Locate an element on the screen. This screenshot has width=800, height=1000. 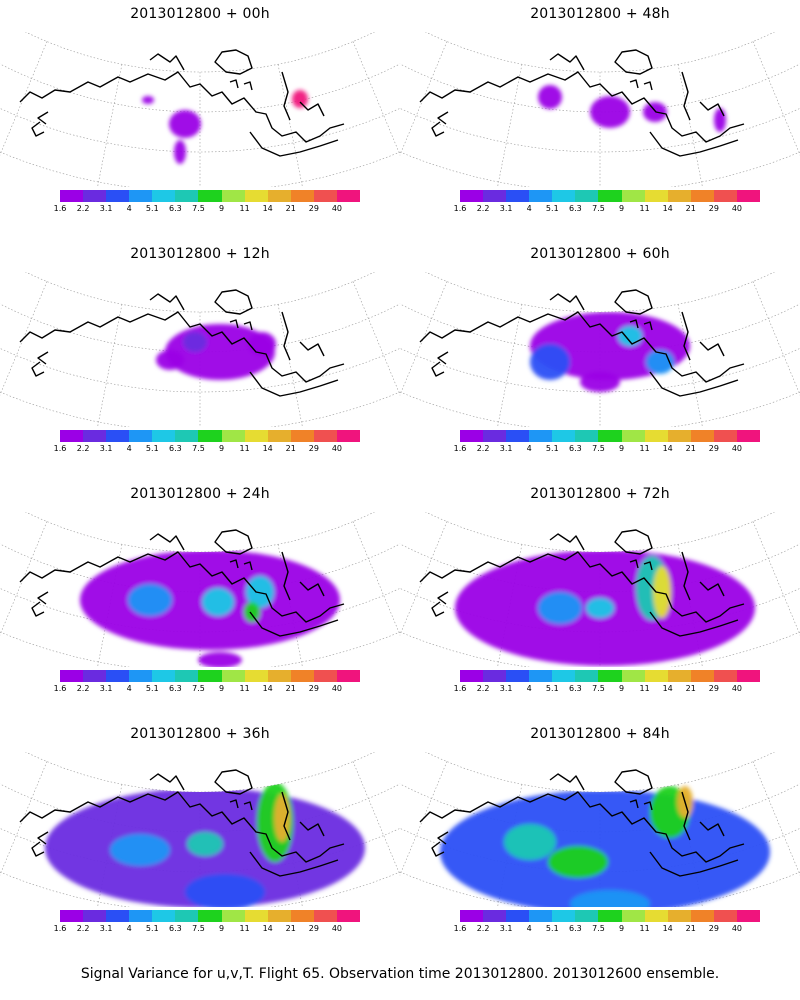
colorbar-tick-label: 6.3 is located at coordinates (575, 688).